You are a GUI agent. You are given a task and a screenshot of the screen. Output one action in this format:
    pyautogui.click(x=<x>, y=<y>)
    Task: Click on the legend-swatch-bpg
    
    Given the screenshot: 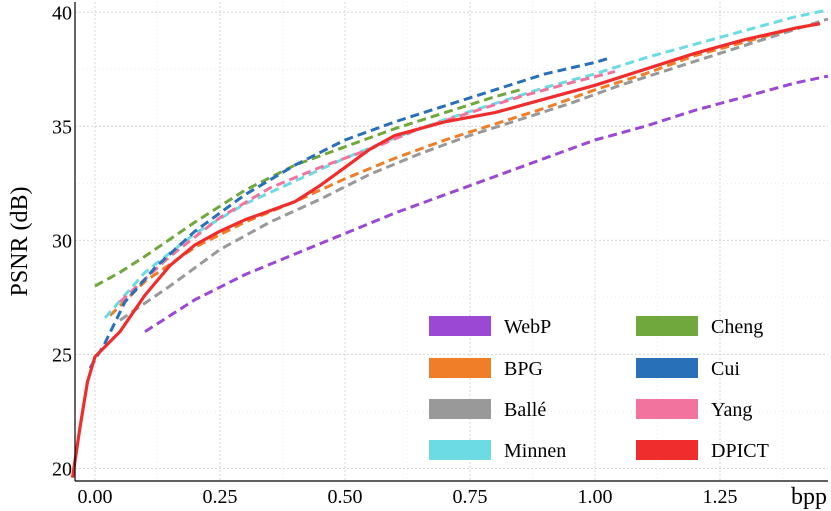 What is the action you would take?
    pyautogui.click(x=460, y=368)
    